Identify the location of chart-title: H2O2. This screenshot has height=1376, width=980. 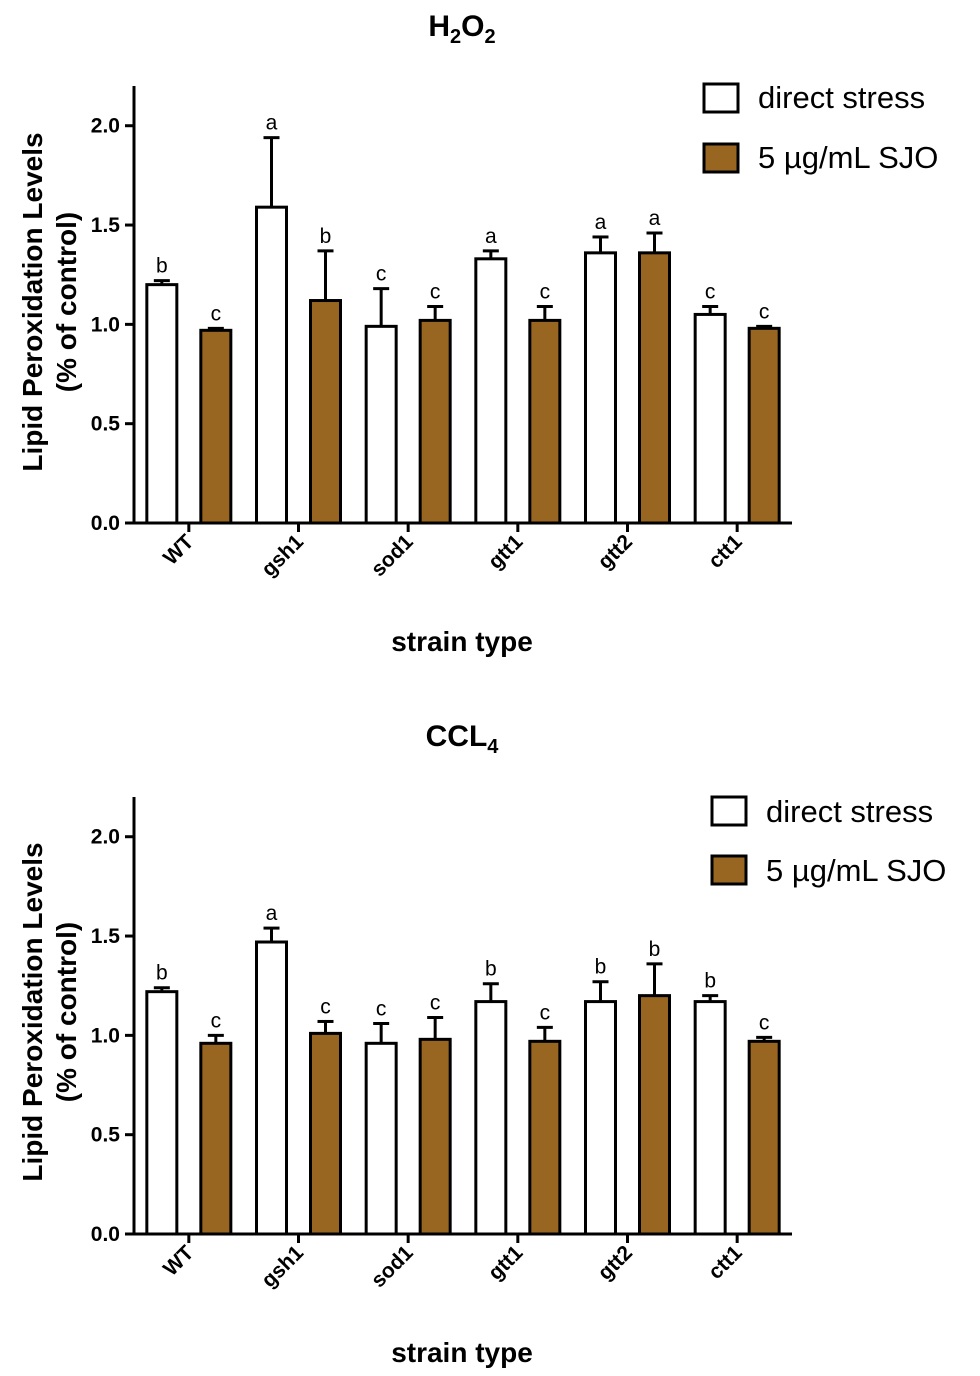
(461, 29).